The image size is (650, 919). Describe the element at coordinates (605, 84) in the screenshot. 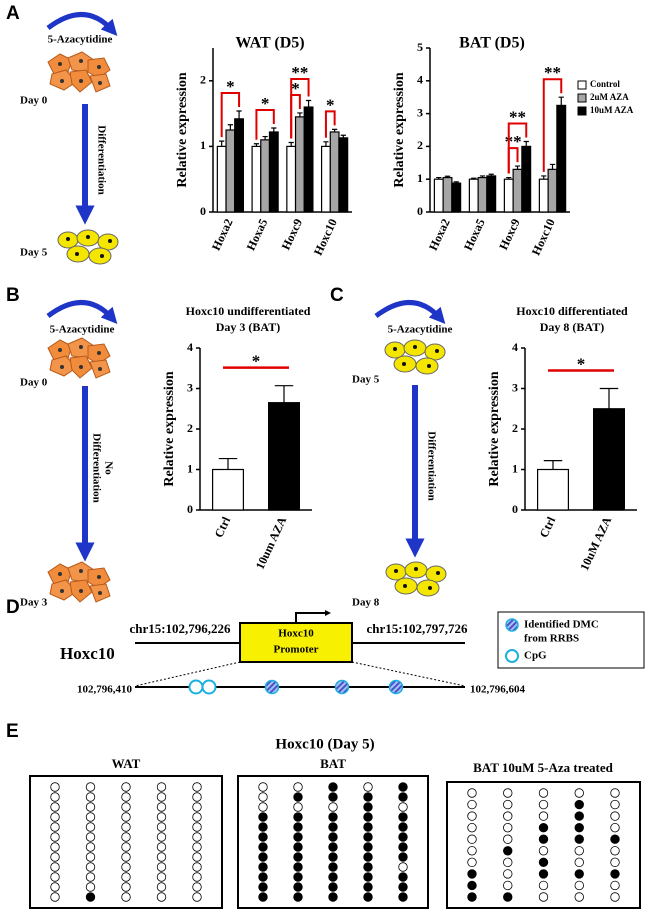

I see `legend-label: Control` at that location.